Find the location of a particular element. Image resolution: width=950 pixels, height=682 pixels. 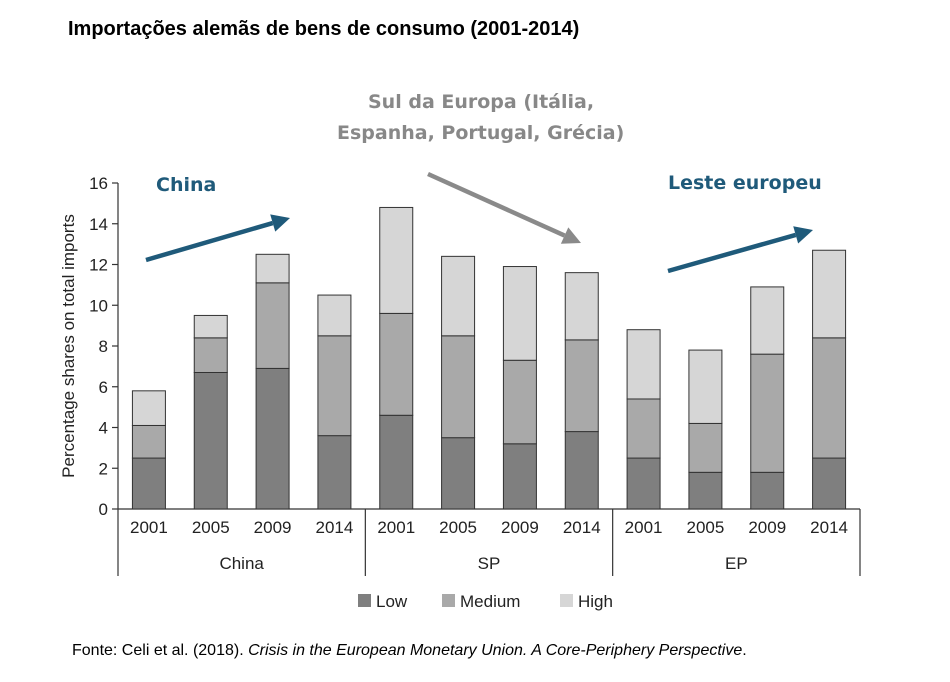

y-tick-label: 8 is located at coordinates (103, 346).